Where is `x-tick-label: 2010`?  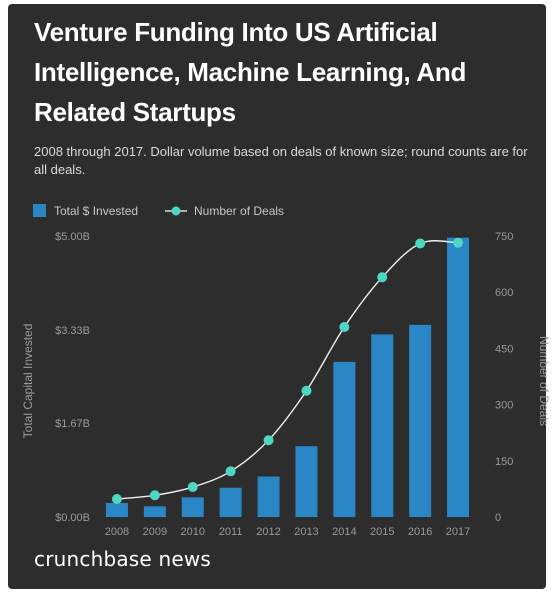
x-tick-label: 2010 is located at coordinates (193, 532).